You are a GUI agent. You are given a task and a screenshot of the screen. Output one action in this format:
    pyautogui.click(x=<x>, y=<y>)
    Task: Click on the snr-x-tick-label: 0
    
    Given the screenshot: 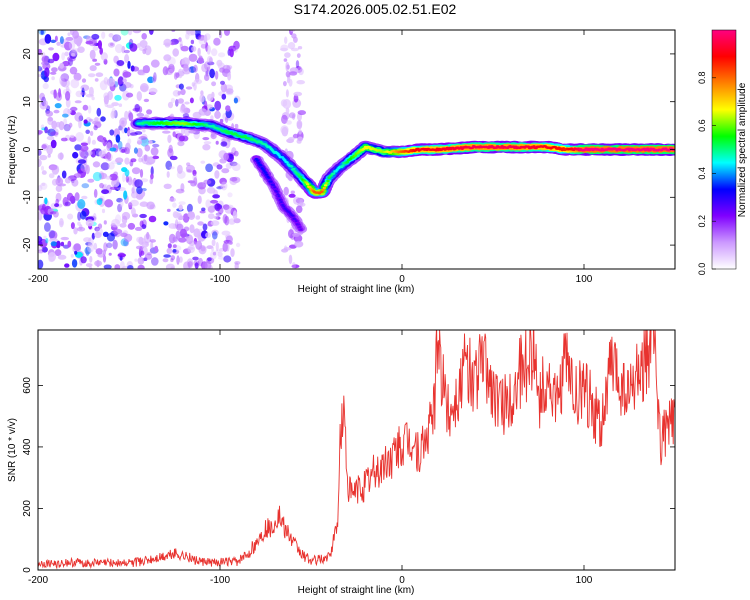 What is the action you would take?
    pyautogui.click(x=402, y=580)
    